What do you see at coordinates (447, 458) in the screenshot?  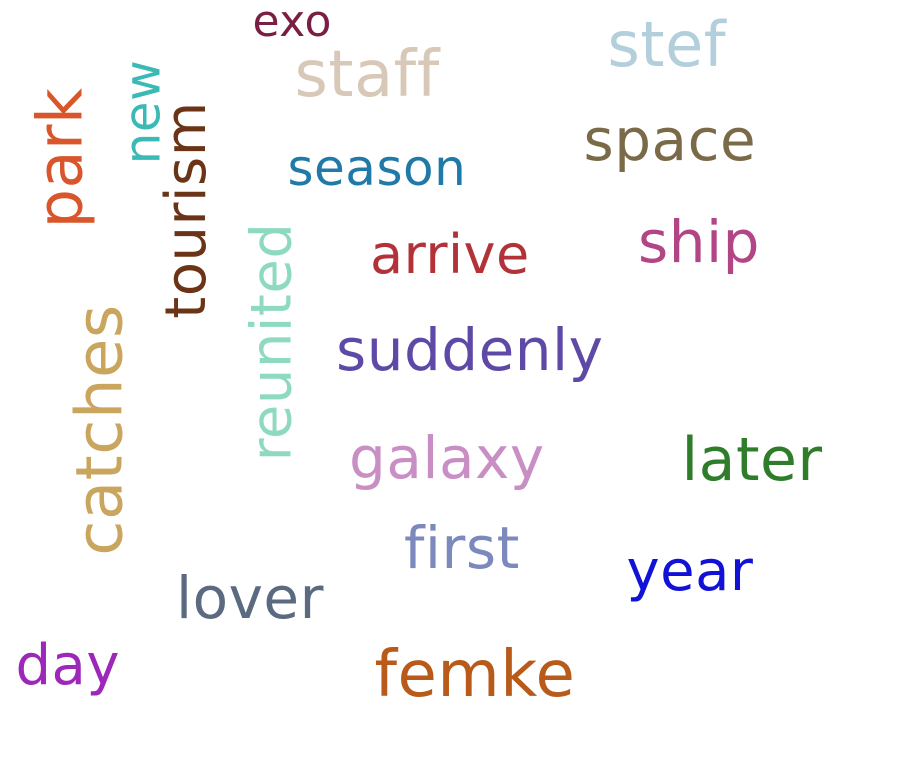 I see `word-galaxy: galaxy` at bounding box center [447, 458].